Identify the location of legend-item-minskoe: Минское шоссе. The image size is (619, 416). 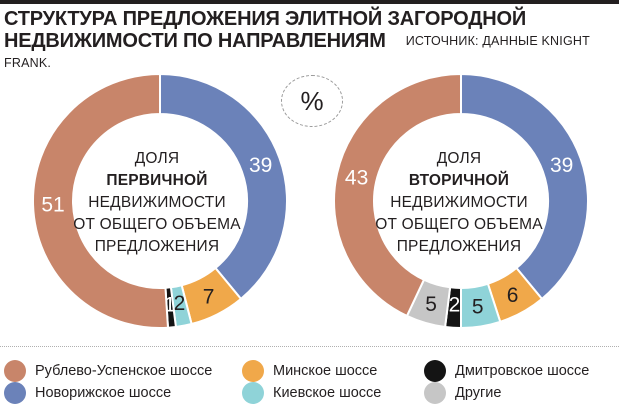
(309, 371).